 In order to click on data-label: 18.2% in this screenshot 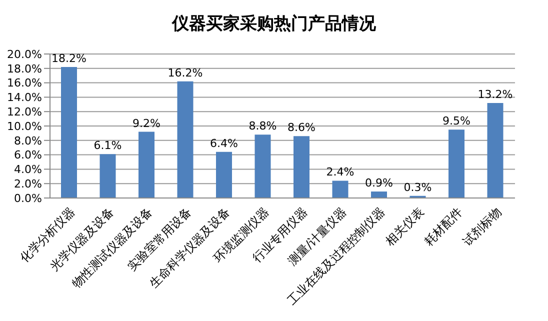, I will do `click(69, 58)`.